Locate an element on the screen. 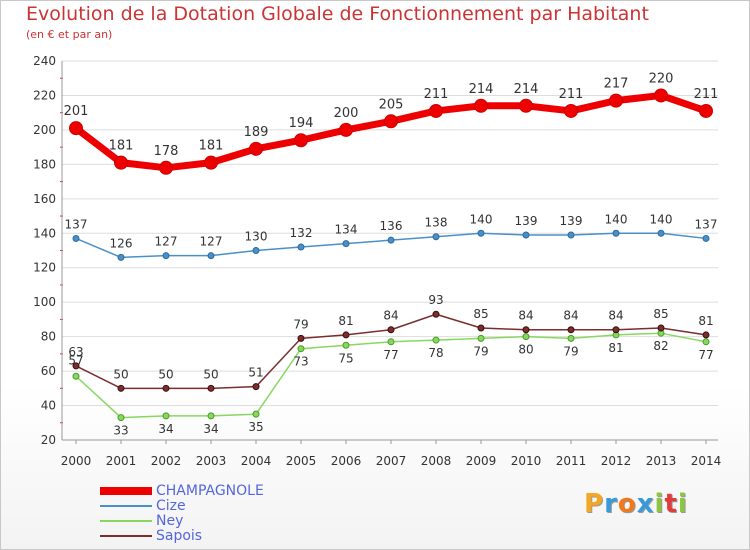  y-tick-label: 80 is located at coordinates (48, 337).